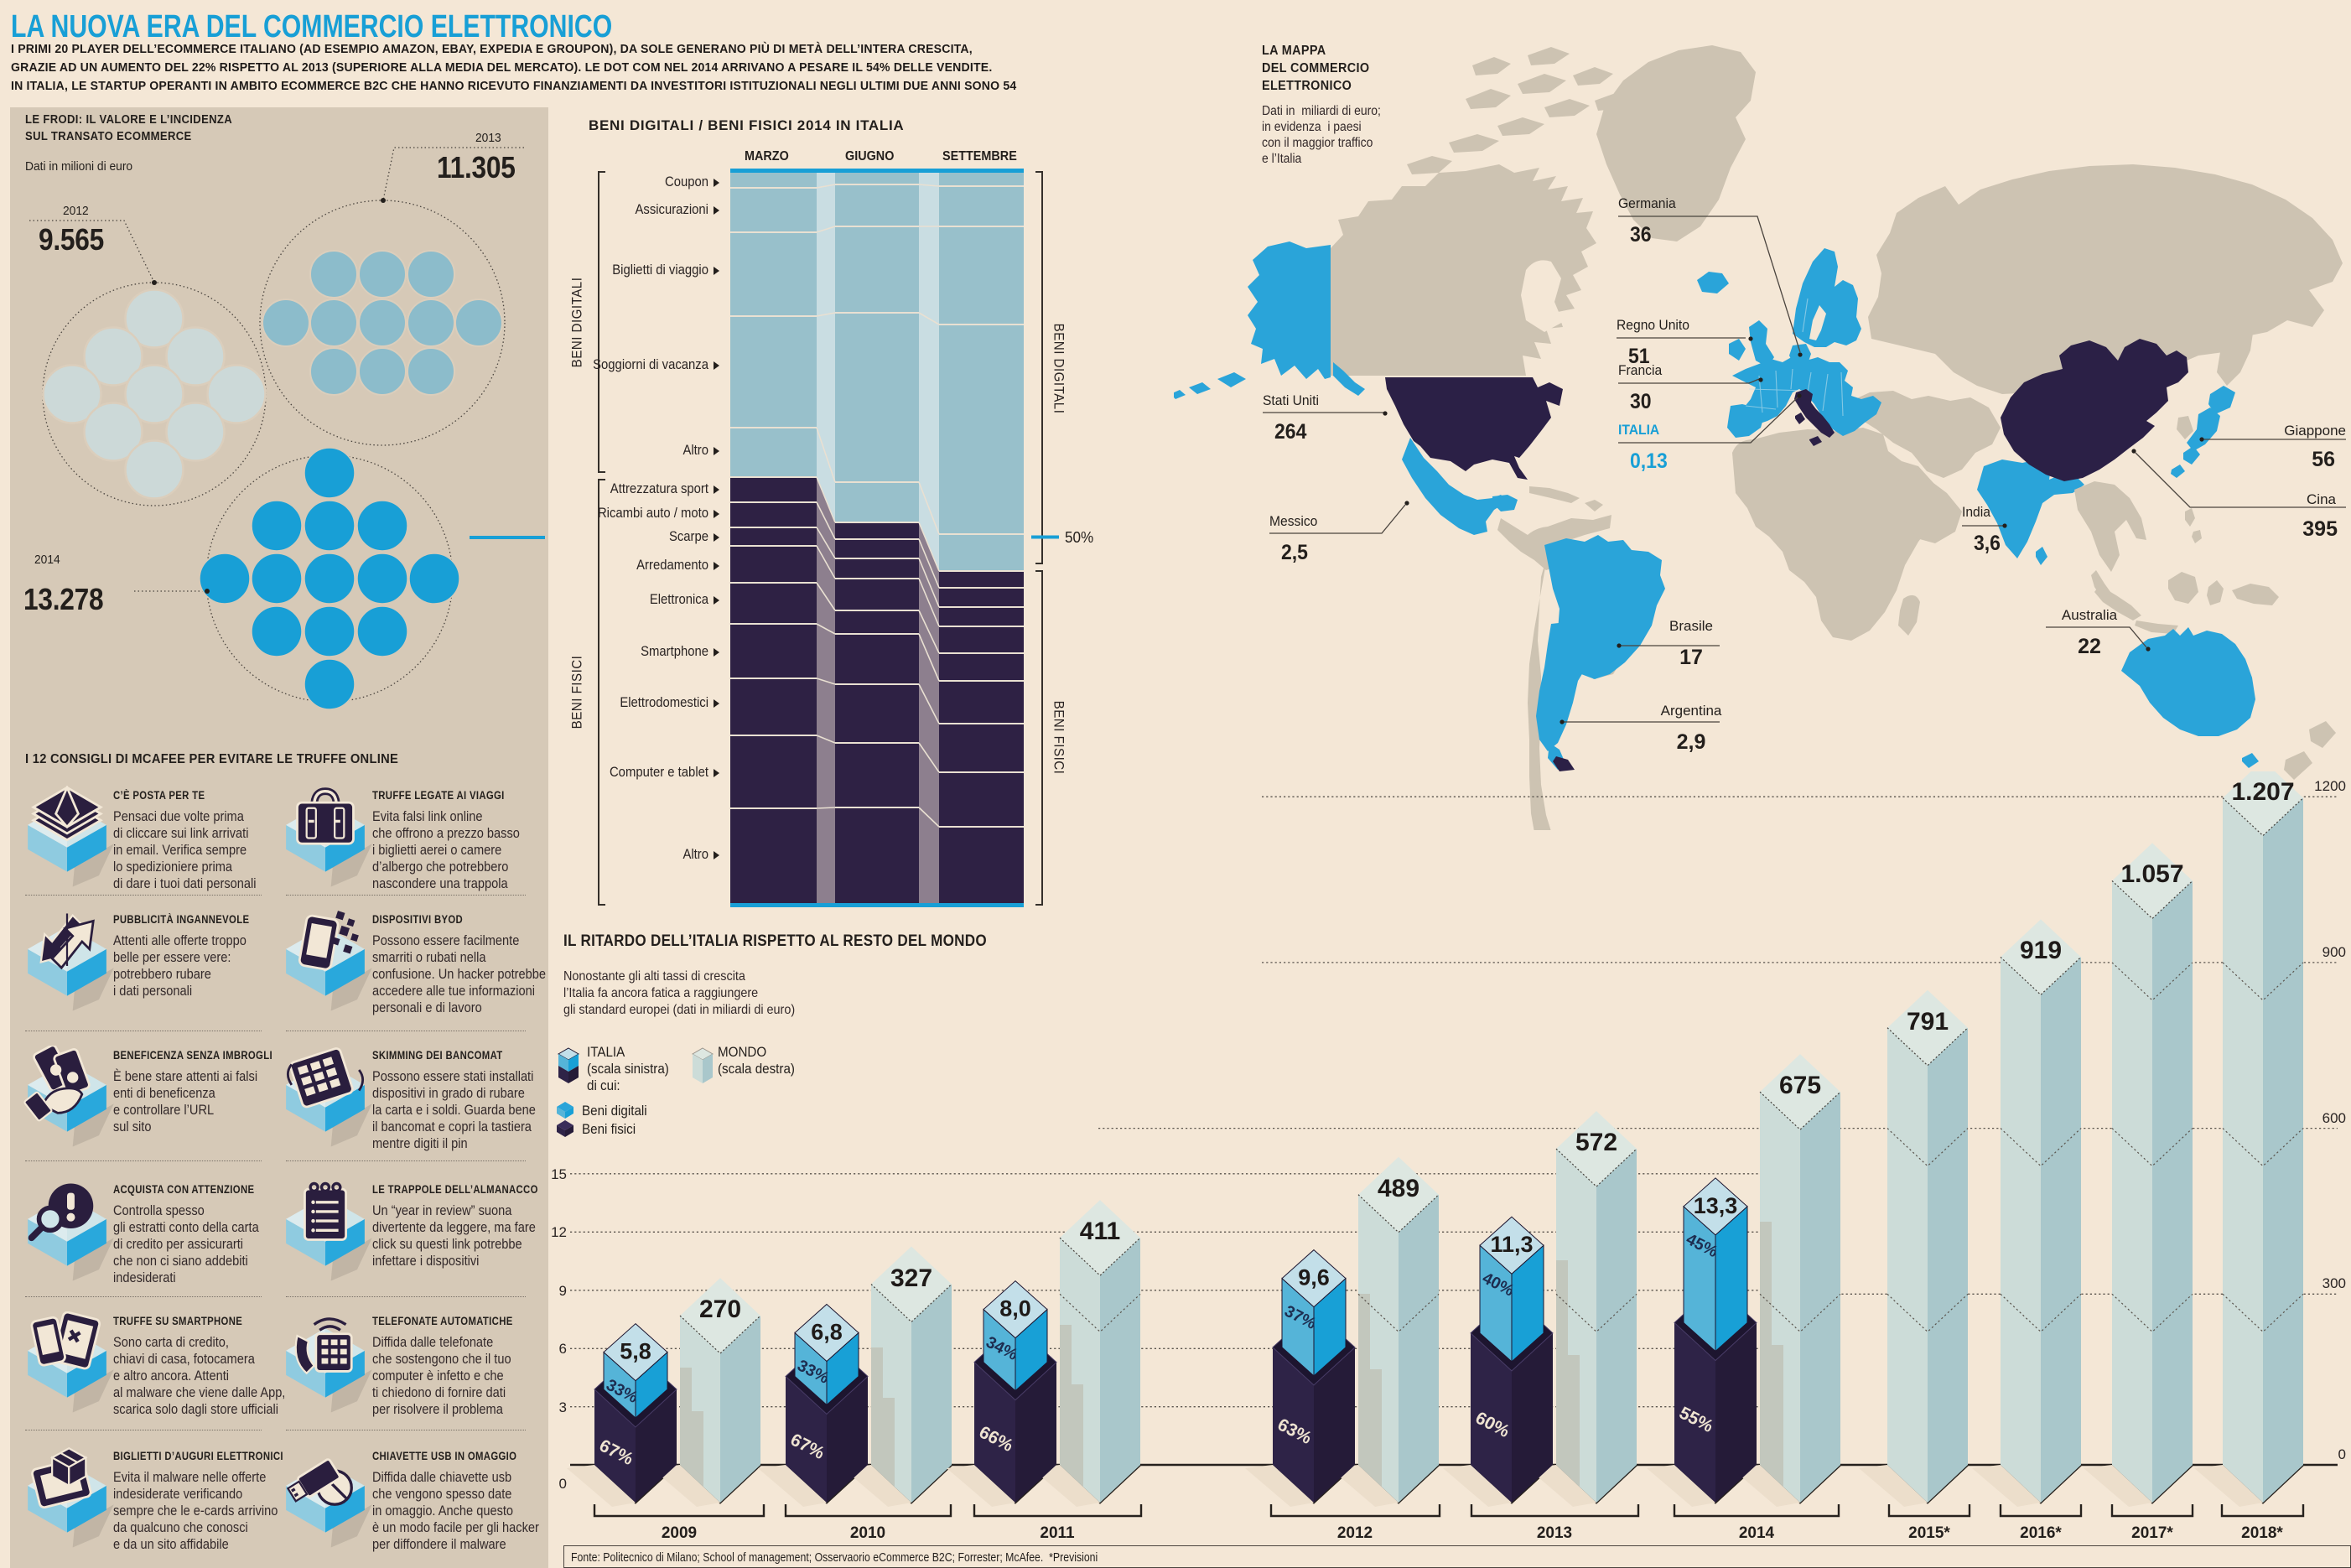 This screenshot has height=1568, width=2351. Describe the element at coordinates (827, 1331) in the screenshot. I see `svg-text: 6,8` at that location.